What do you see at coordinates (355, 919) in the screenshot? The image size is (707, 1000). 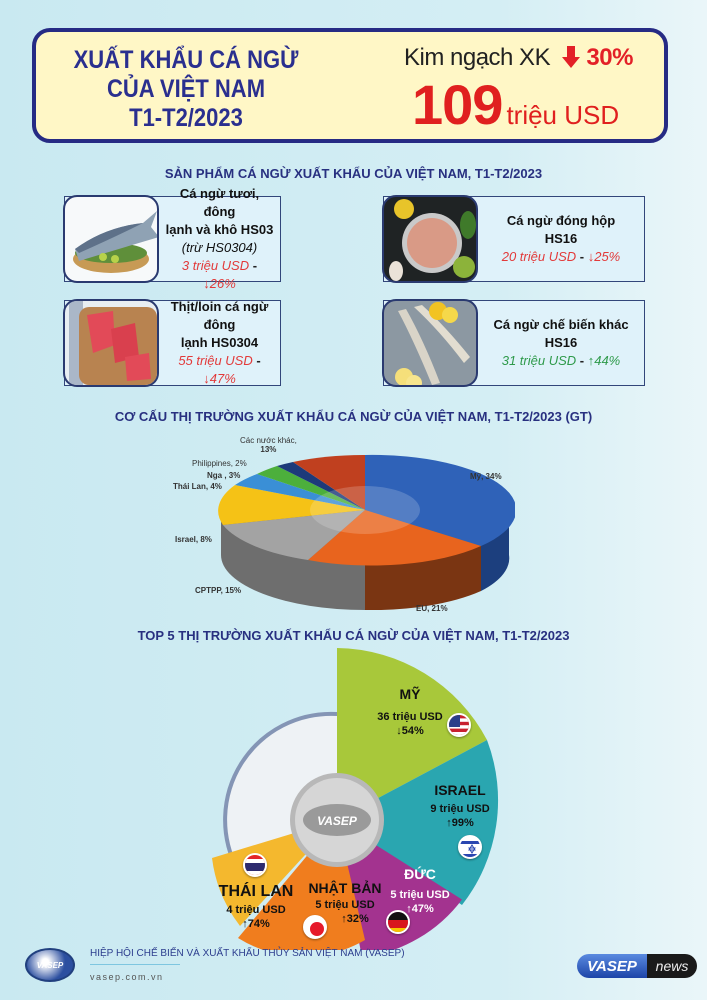 I see `market-change: ↑32%` at bounding box center [355, 919].